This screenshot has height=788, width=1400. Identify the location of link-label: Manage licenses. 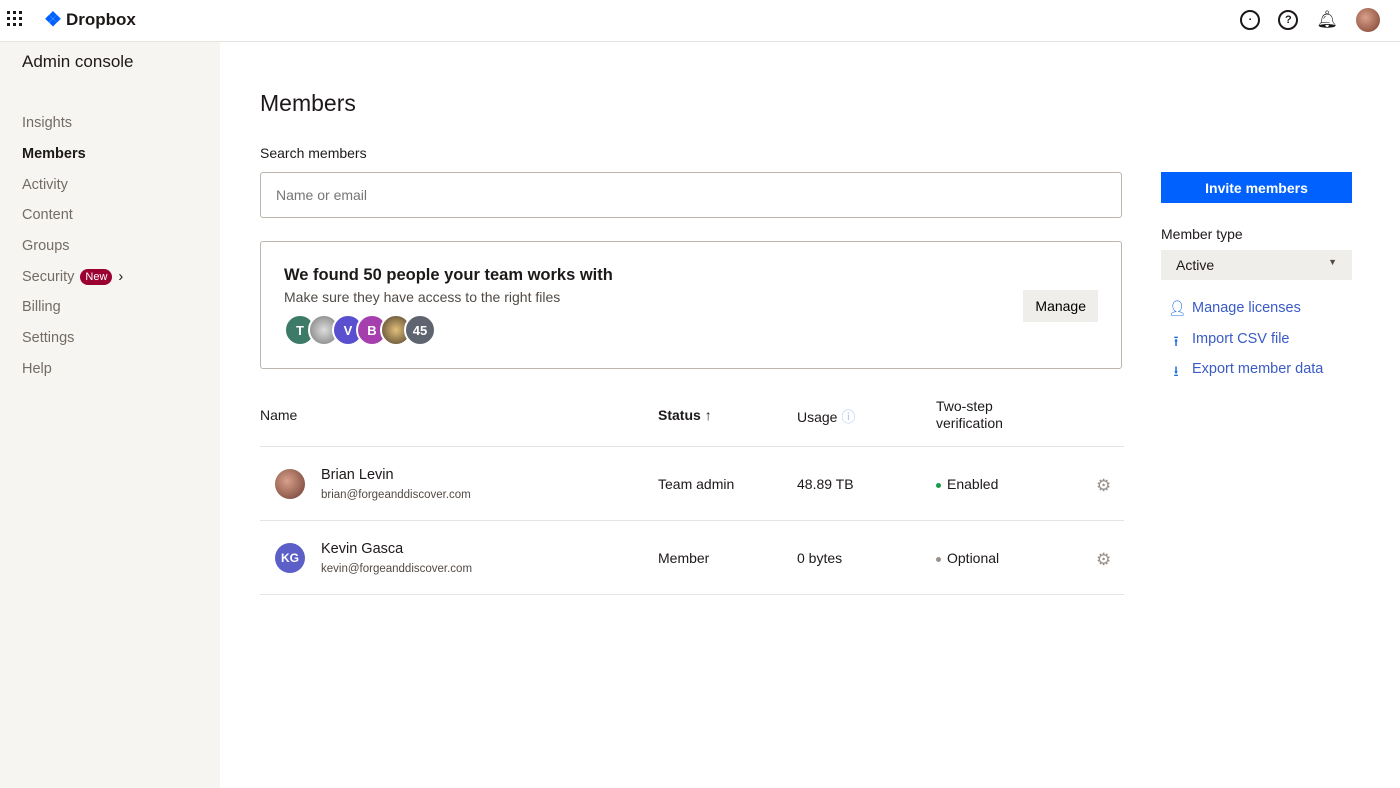
(1246, 308).